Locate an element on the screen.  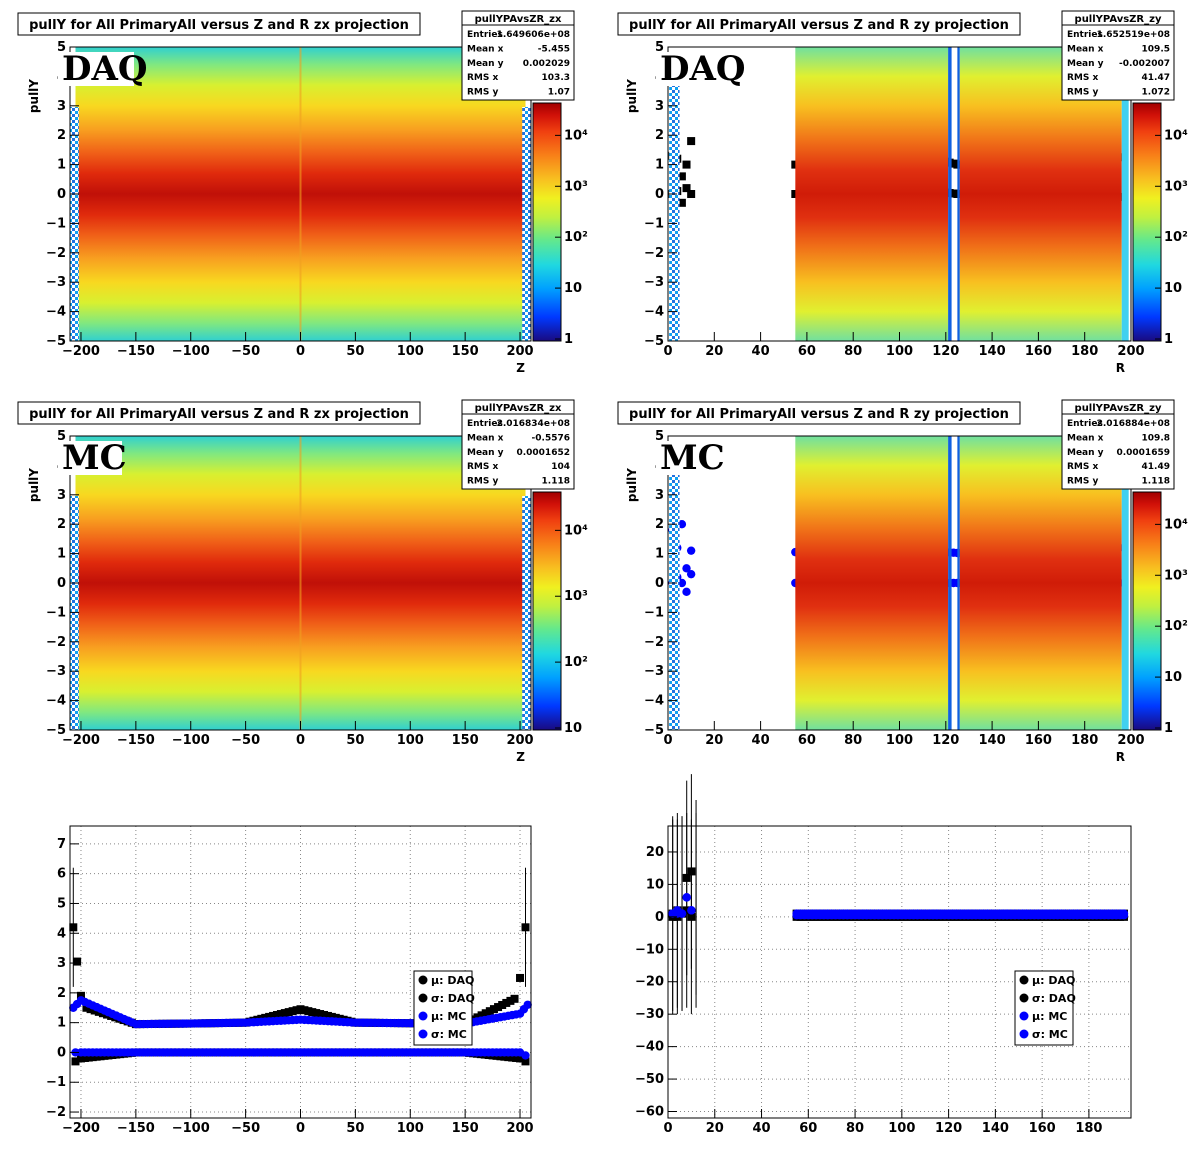
summary-marker-μ: MC is located at coordinates (525, 1055).